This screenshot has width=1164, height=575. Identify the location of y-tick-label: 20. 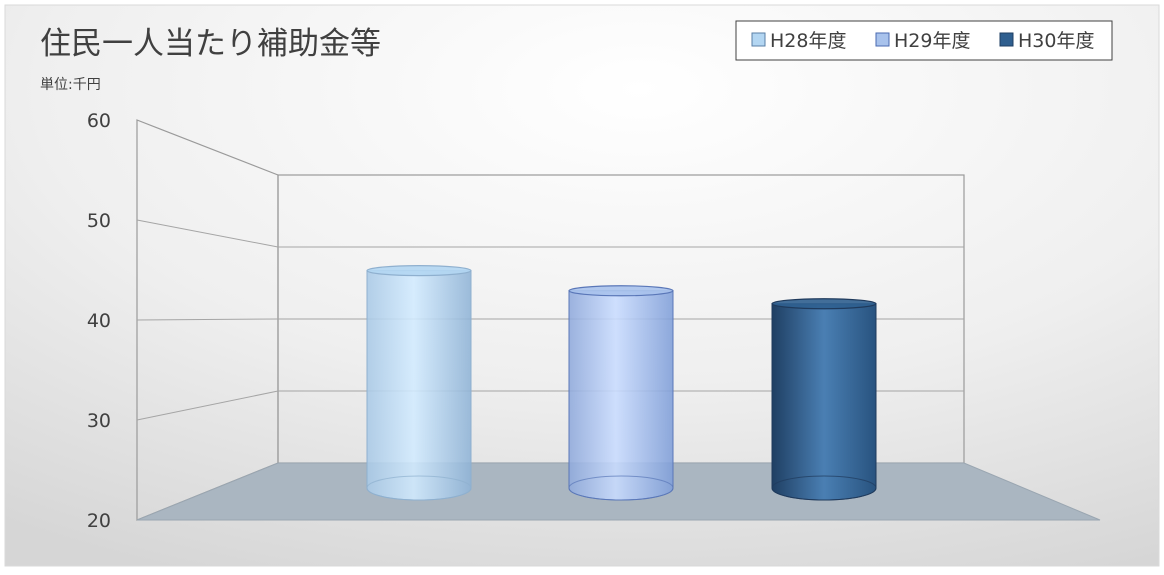
(99, 521).